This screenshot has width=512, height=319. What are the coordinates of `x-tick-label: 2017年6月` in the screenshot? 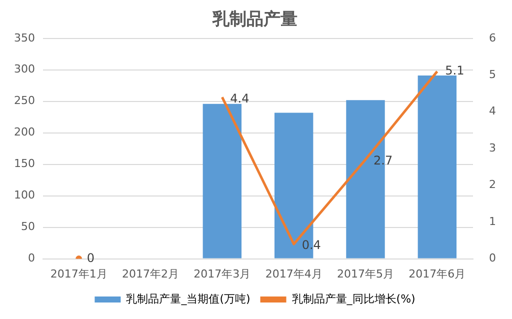 It's located at (437, 273).